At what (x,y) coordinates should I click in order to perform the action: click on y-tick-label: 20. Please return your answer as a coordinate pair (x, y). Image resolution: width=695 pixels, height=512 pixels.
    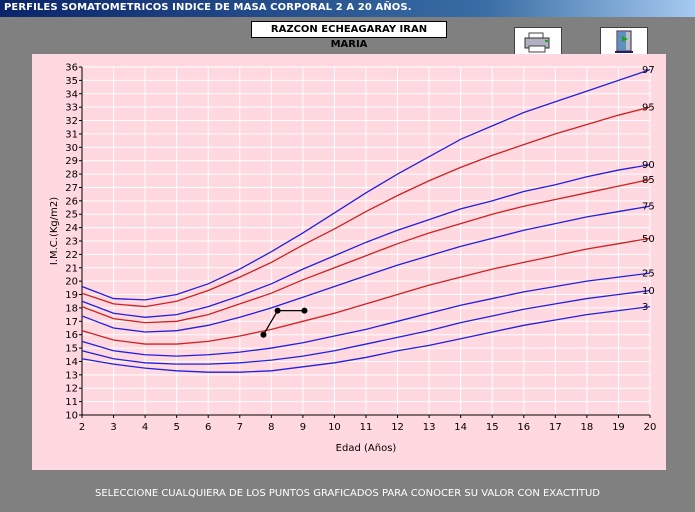
    Looking at the image, I should click on (71, 282).